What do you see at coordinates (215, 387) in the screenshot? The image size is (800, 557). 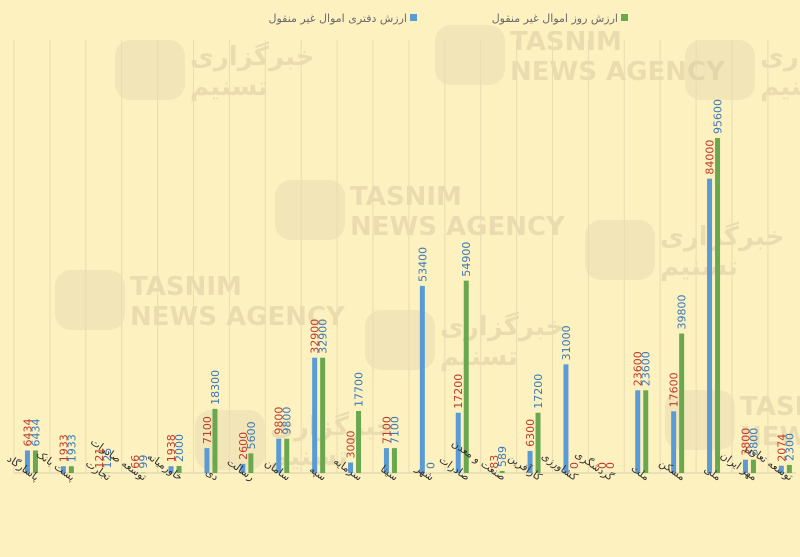 I see `data-label: 18300` at bounding box center [215, 387].